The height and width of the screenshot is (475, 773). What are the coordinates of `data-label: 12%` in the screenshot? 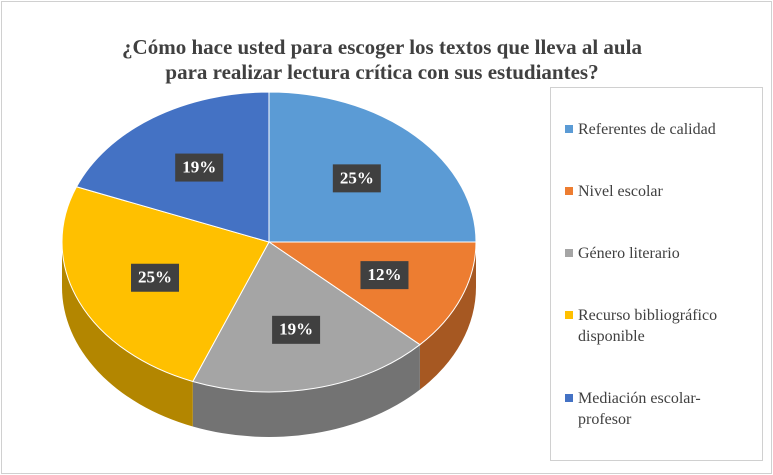 It's located at (384, 274).